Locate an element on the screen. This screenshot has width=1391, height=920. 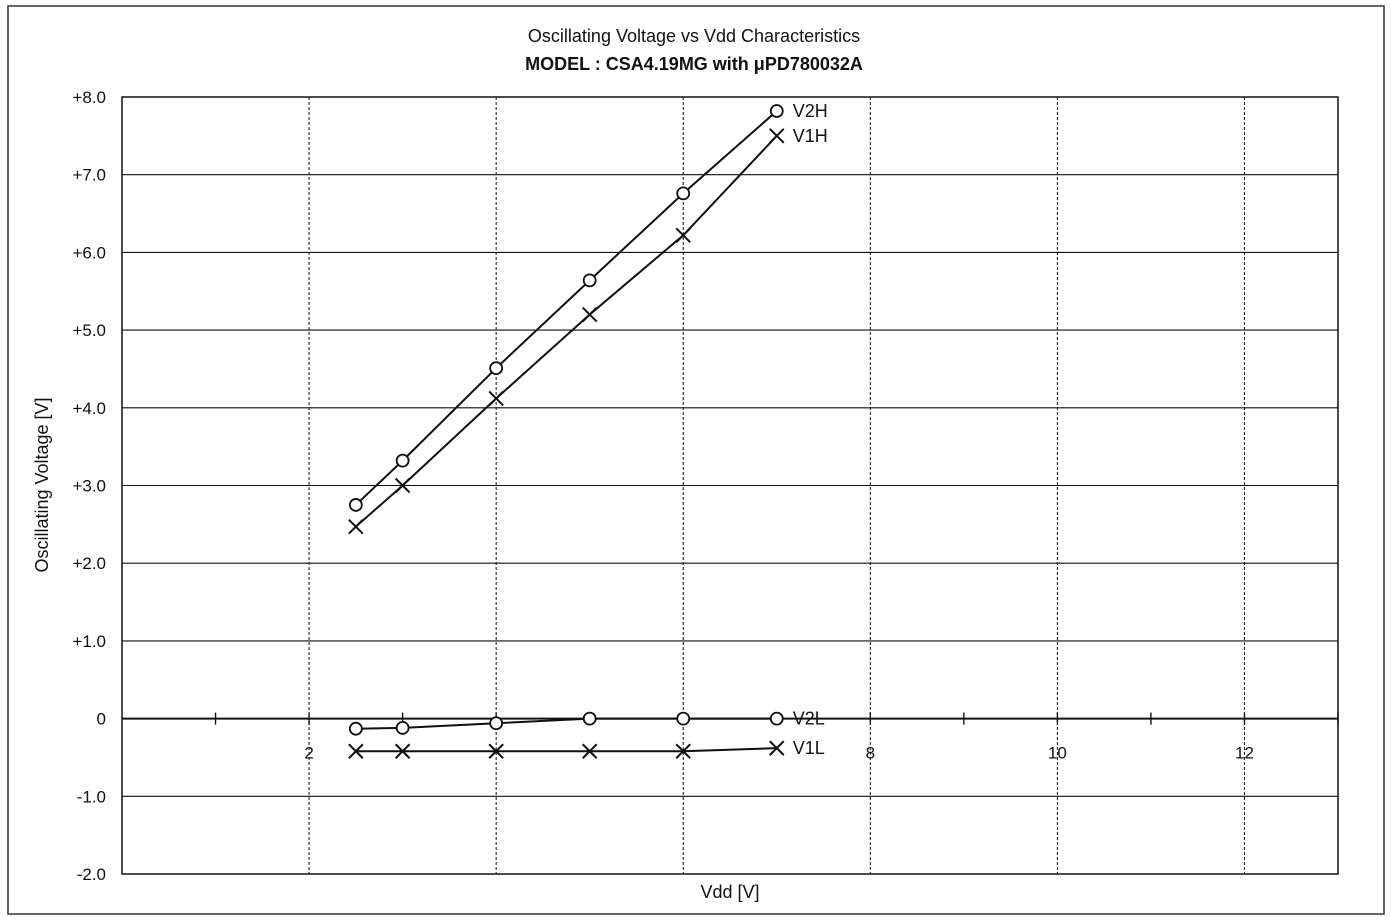
y-tick-label: +1.0 is located at coordinates (89, 641).